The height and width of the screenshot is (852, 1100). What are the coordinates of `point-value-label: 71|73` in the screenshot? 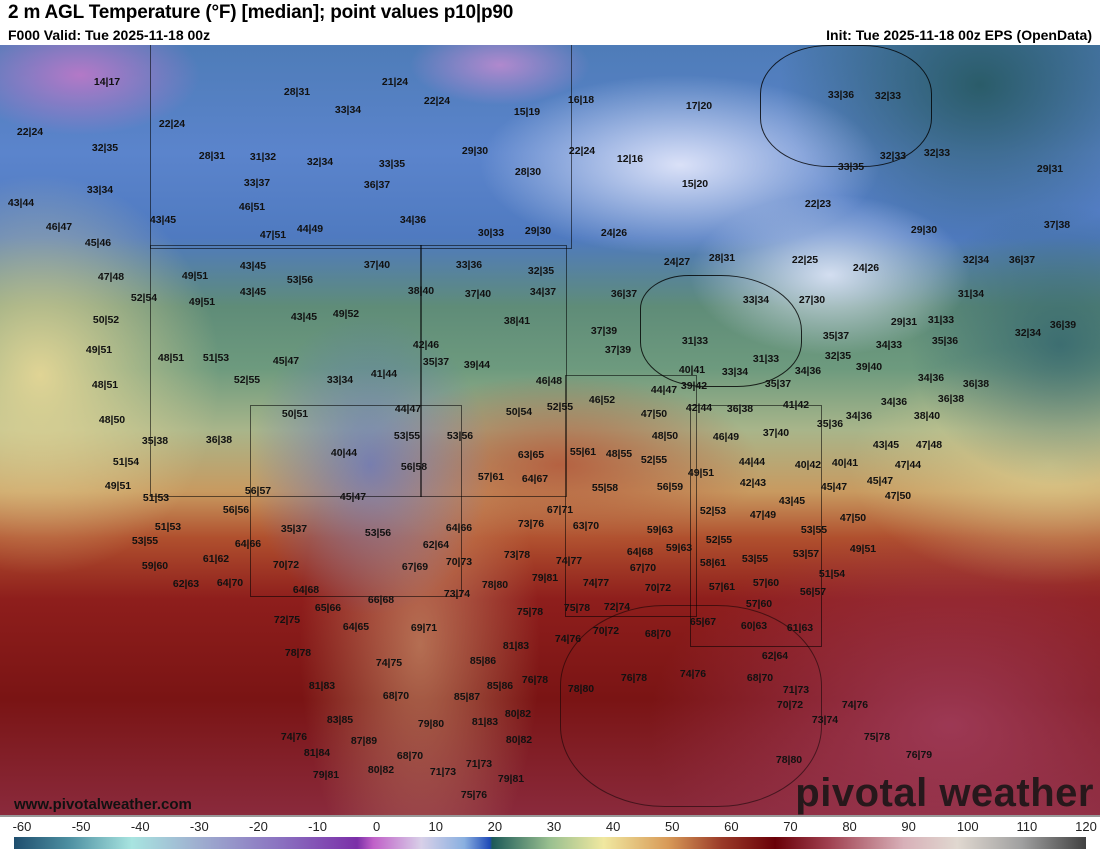 It's located at (796, 690).